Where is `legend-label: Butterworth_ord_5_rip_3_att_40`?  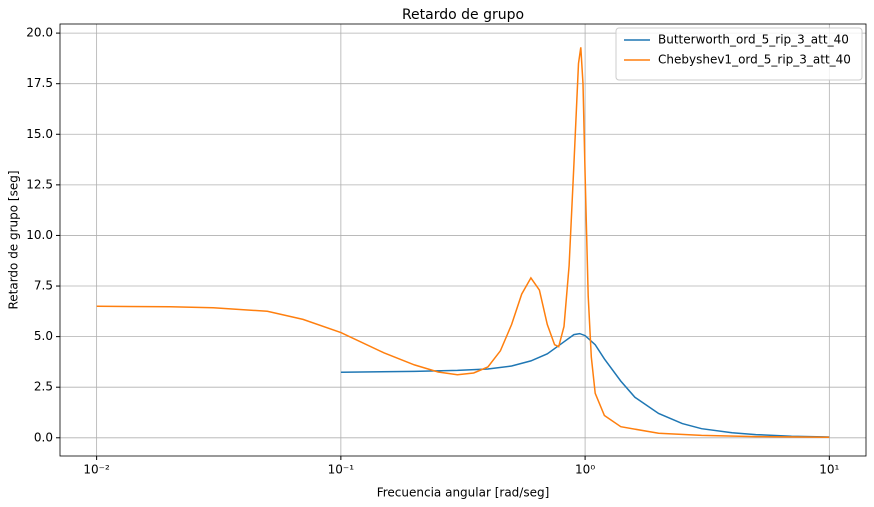 legend-label: Butterworth_ord_5_rip_3_att_40 is located at coordinates (753, 40).